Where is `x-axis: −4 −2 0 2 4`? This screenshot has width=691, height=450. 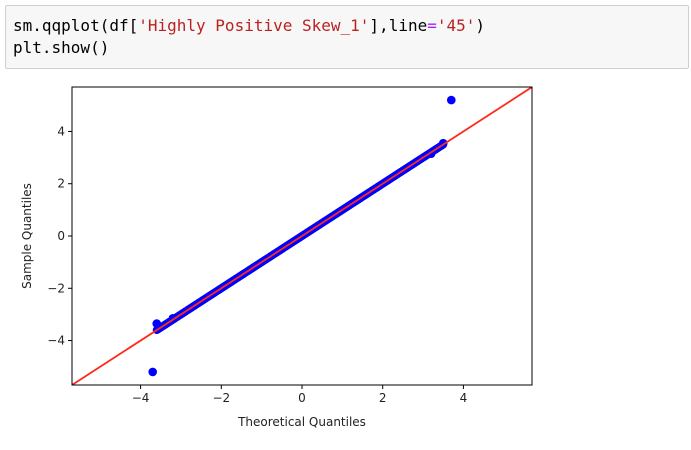 x-axis: −4 −2 0 2 4 is located at coordinates (299, 395).